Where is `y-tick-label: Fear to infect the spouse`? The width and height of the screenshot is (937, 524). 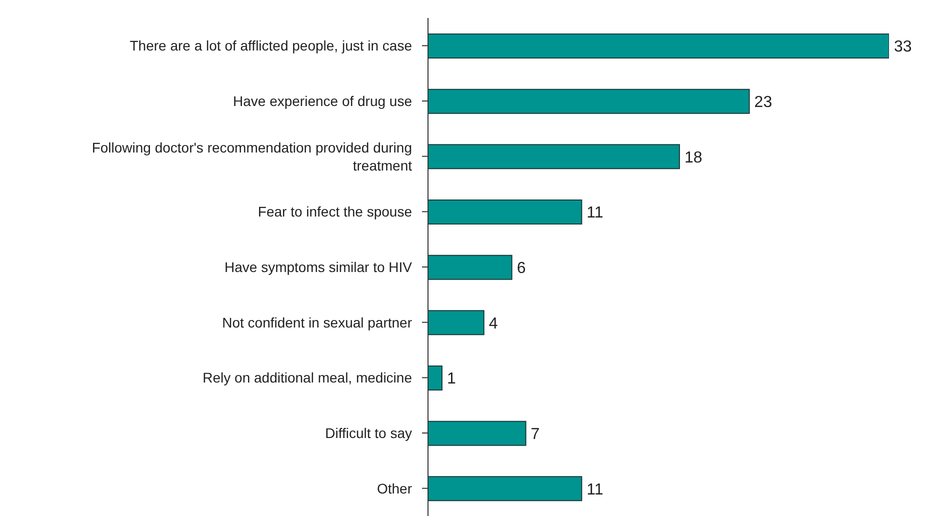 y-tick-label: Fear to infect the spouse is located at coordinates (335, 212).